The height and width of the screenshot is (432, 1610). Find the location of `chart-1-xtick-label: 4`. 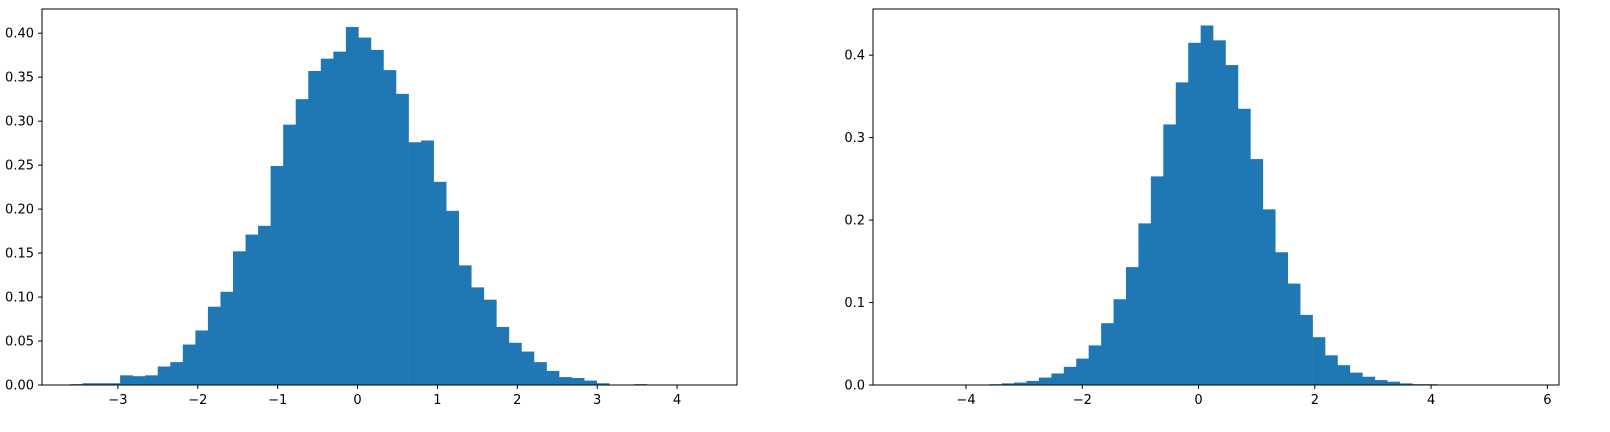

chart-1-xtick-label: 4 is located at coordinates (677, 400).